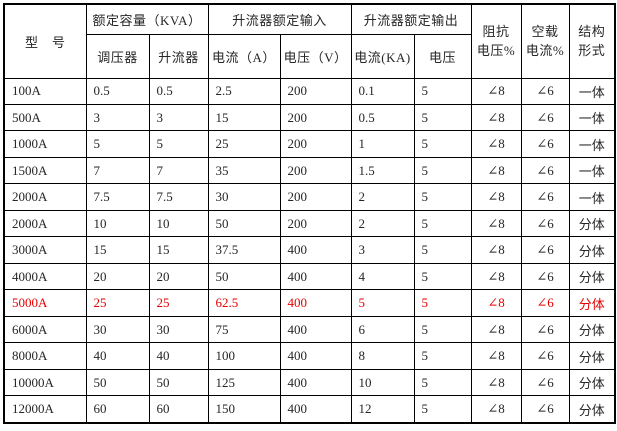 This screenshot has width=617, height=431. What do you see at coordinates (45, 117) in the screenshot?
I see `model-cell: 500A` at bounding box center [45, 117].